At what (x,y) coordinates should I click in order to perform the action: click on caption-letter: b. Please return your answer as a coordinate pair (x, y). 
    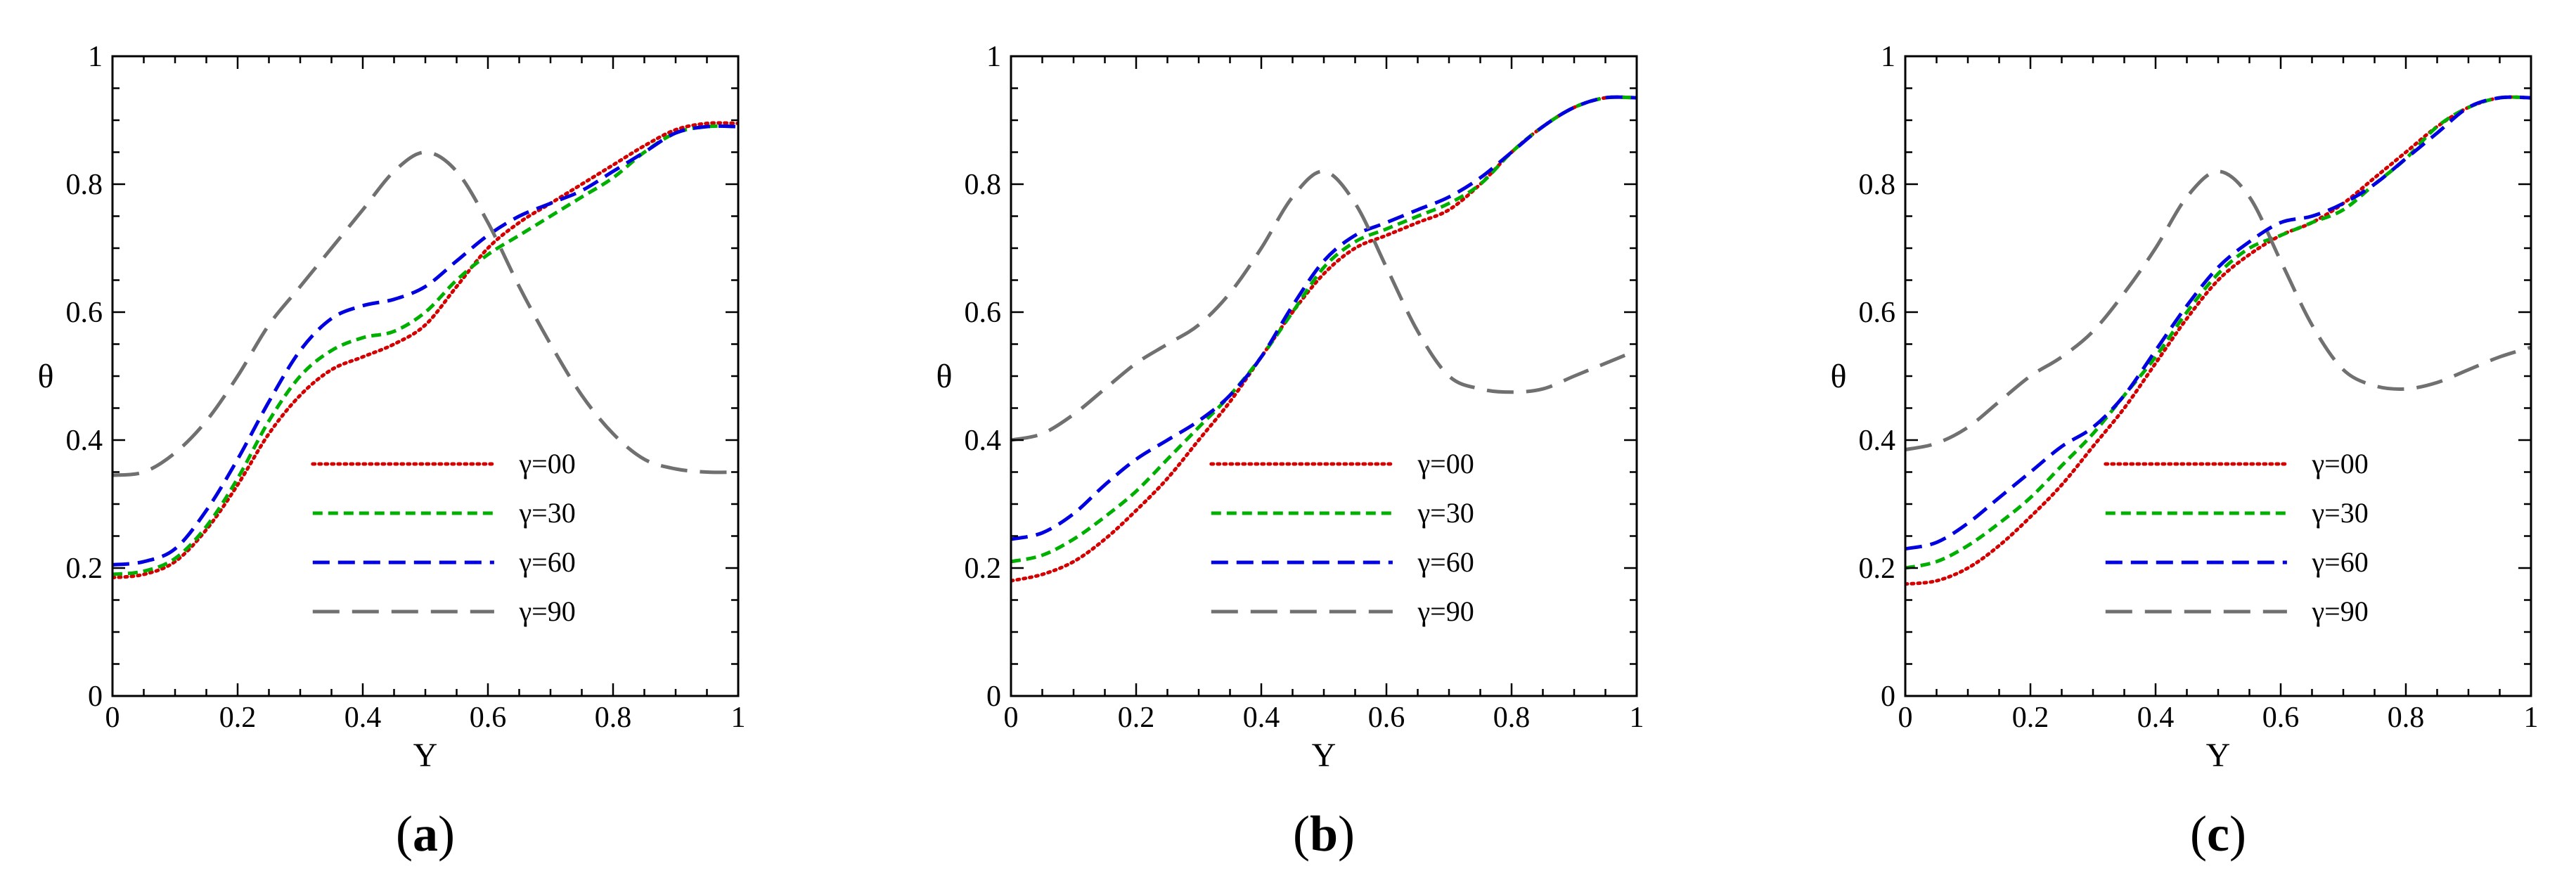
    Looking at the image, I should click on (1324, 834).